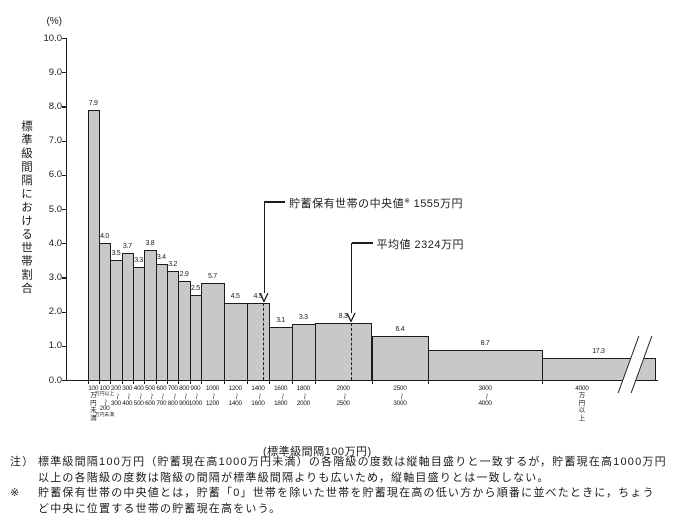 Image resolution: width=700 pixels, height=521 pixels. What do you see at coordinates (264, 341) in the screenshot?
I see `median-dashed-line` at bounding box center [264, 341].